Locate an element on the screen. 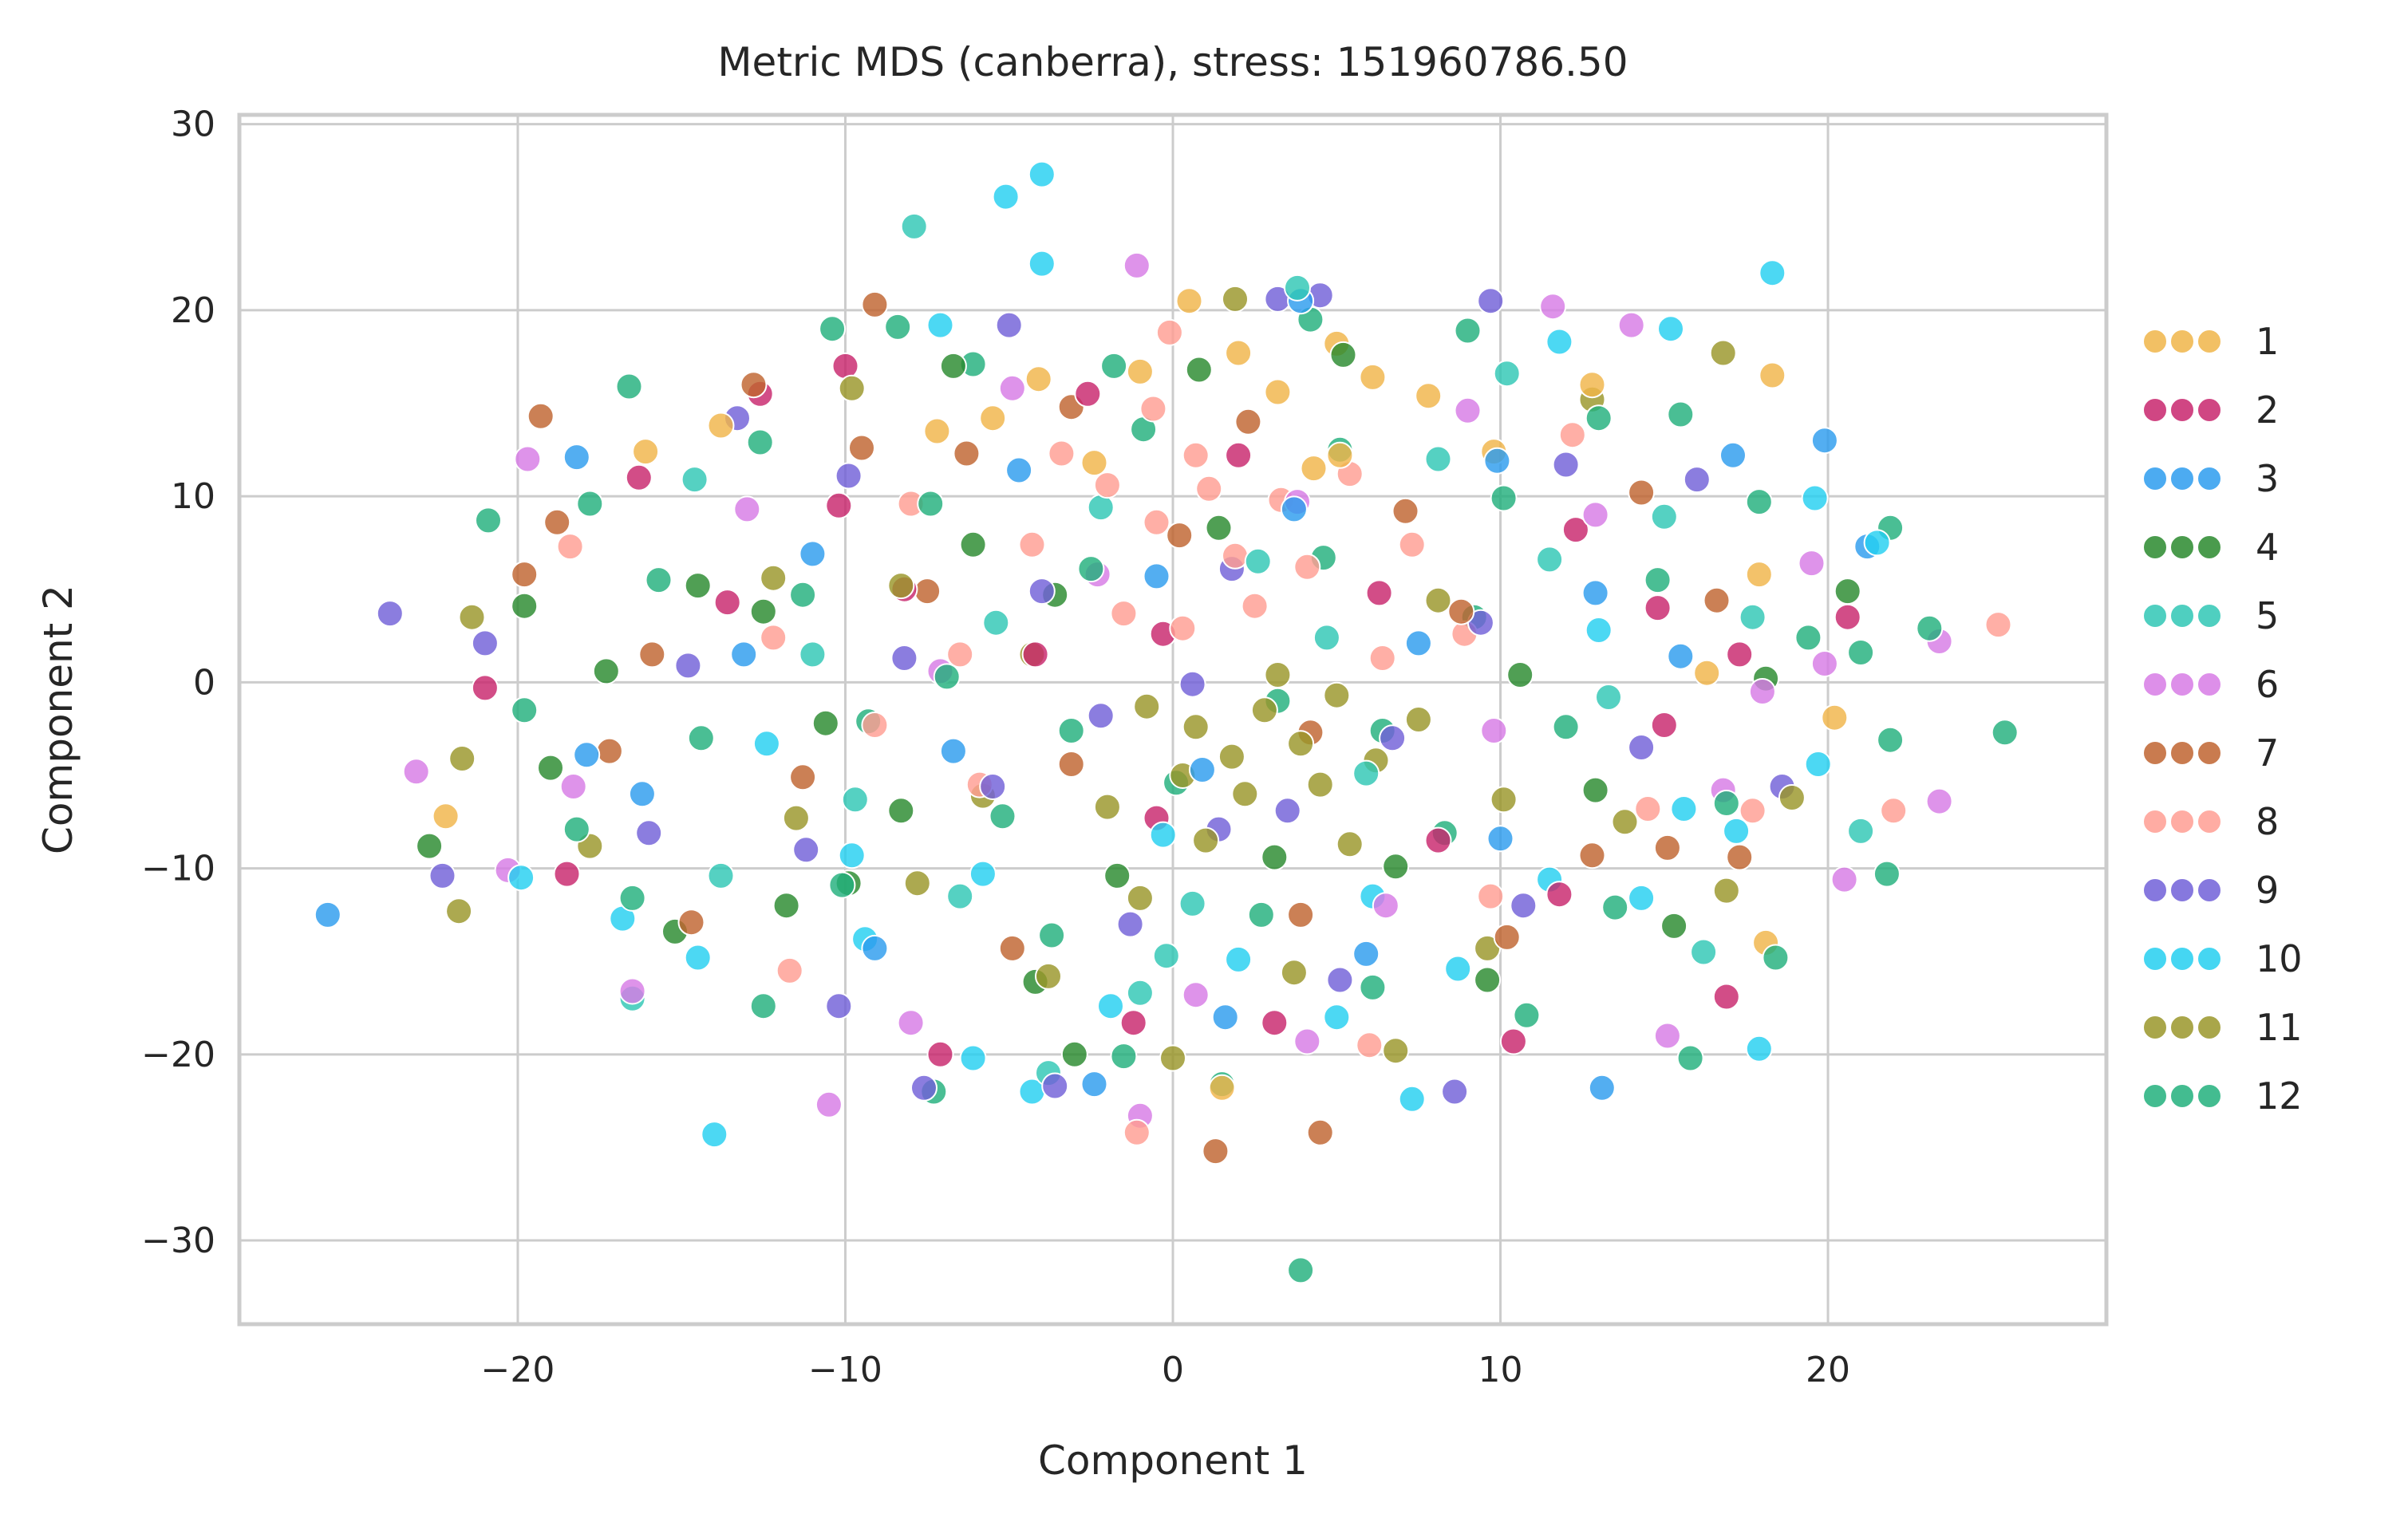  y-tick-label: 20 is located at coordinates (193, 310).